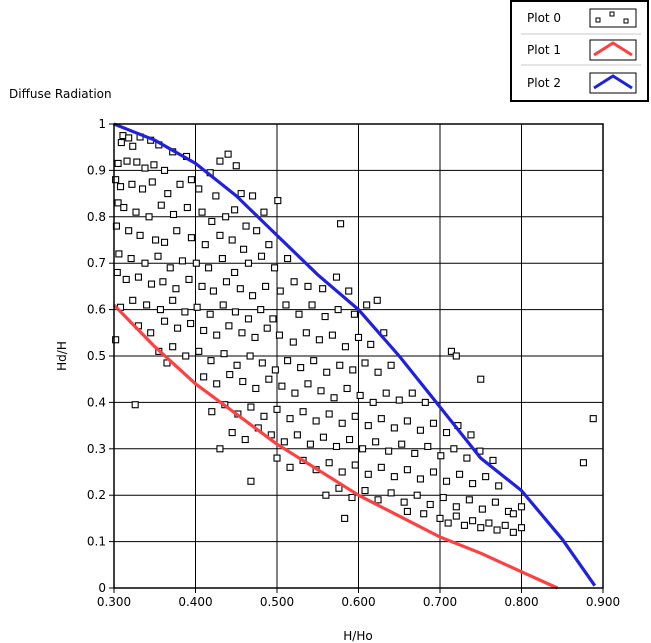 Image resolution: width=651 pixels, height=643 pixels. I want to click on legend-label-plot1: Plot 1, so click(544, 50).